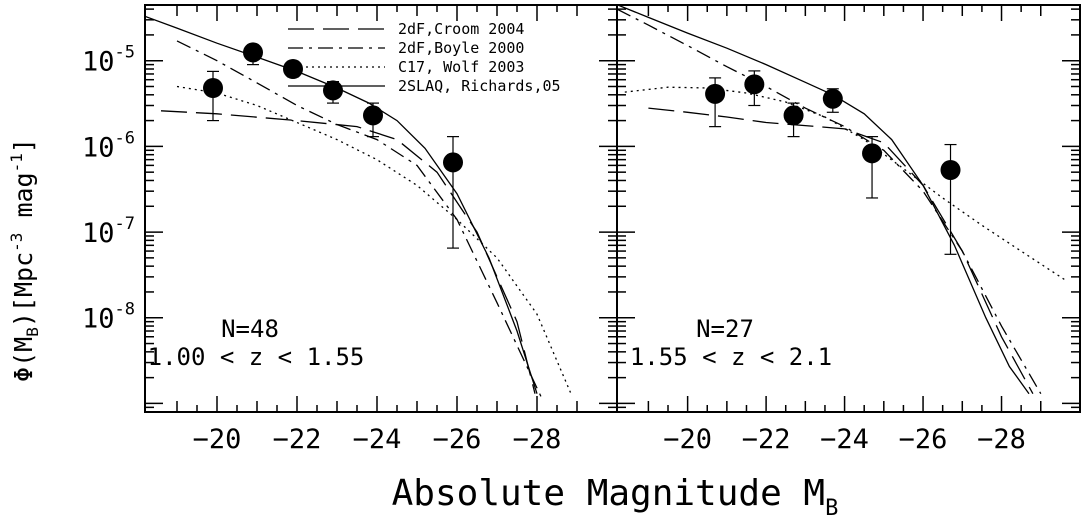  I want to click on y-tick-label: 10⁻⁷, so click(108, 231).